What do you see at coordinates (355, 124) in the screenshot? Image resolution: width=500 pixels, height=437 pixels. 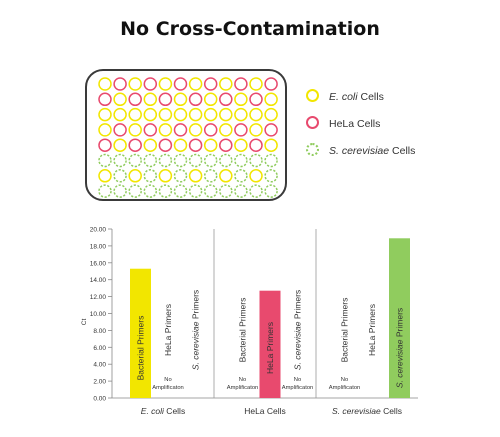 I see `legend-label: HeLa Cells` at bounding box center [355, 124].